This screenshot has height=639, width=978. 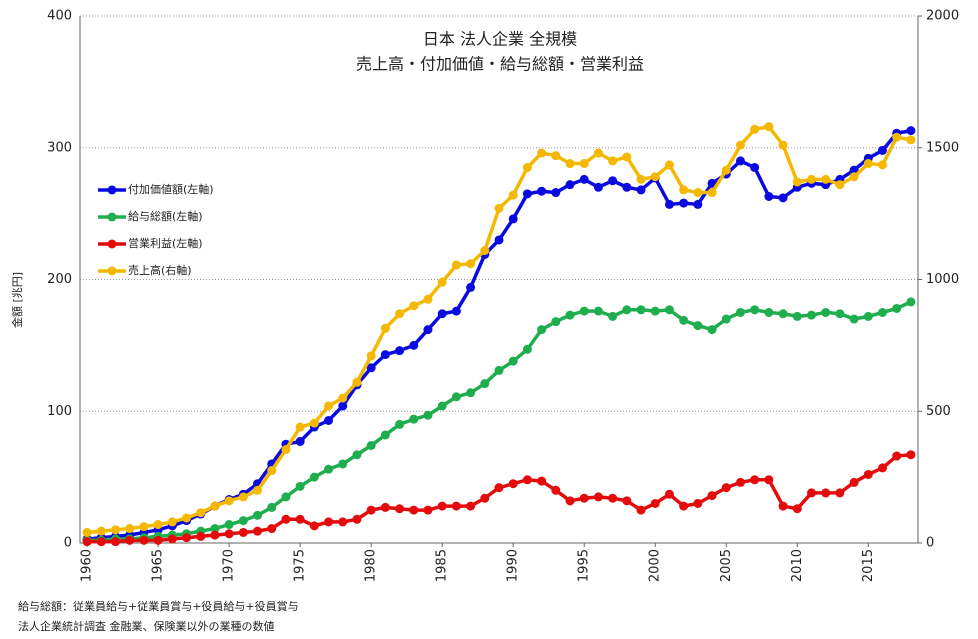 What do you see at coordinates (59, 279) in the screenshot?
I see `y-tick-label: 200` at bounding box center [59, 279].